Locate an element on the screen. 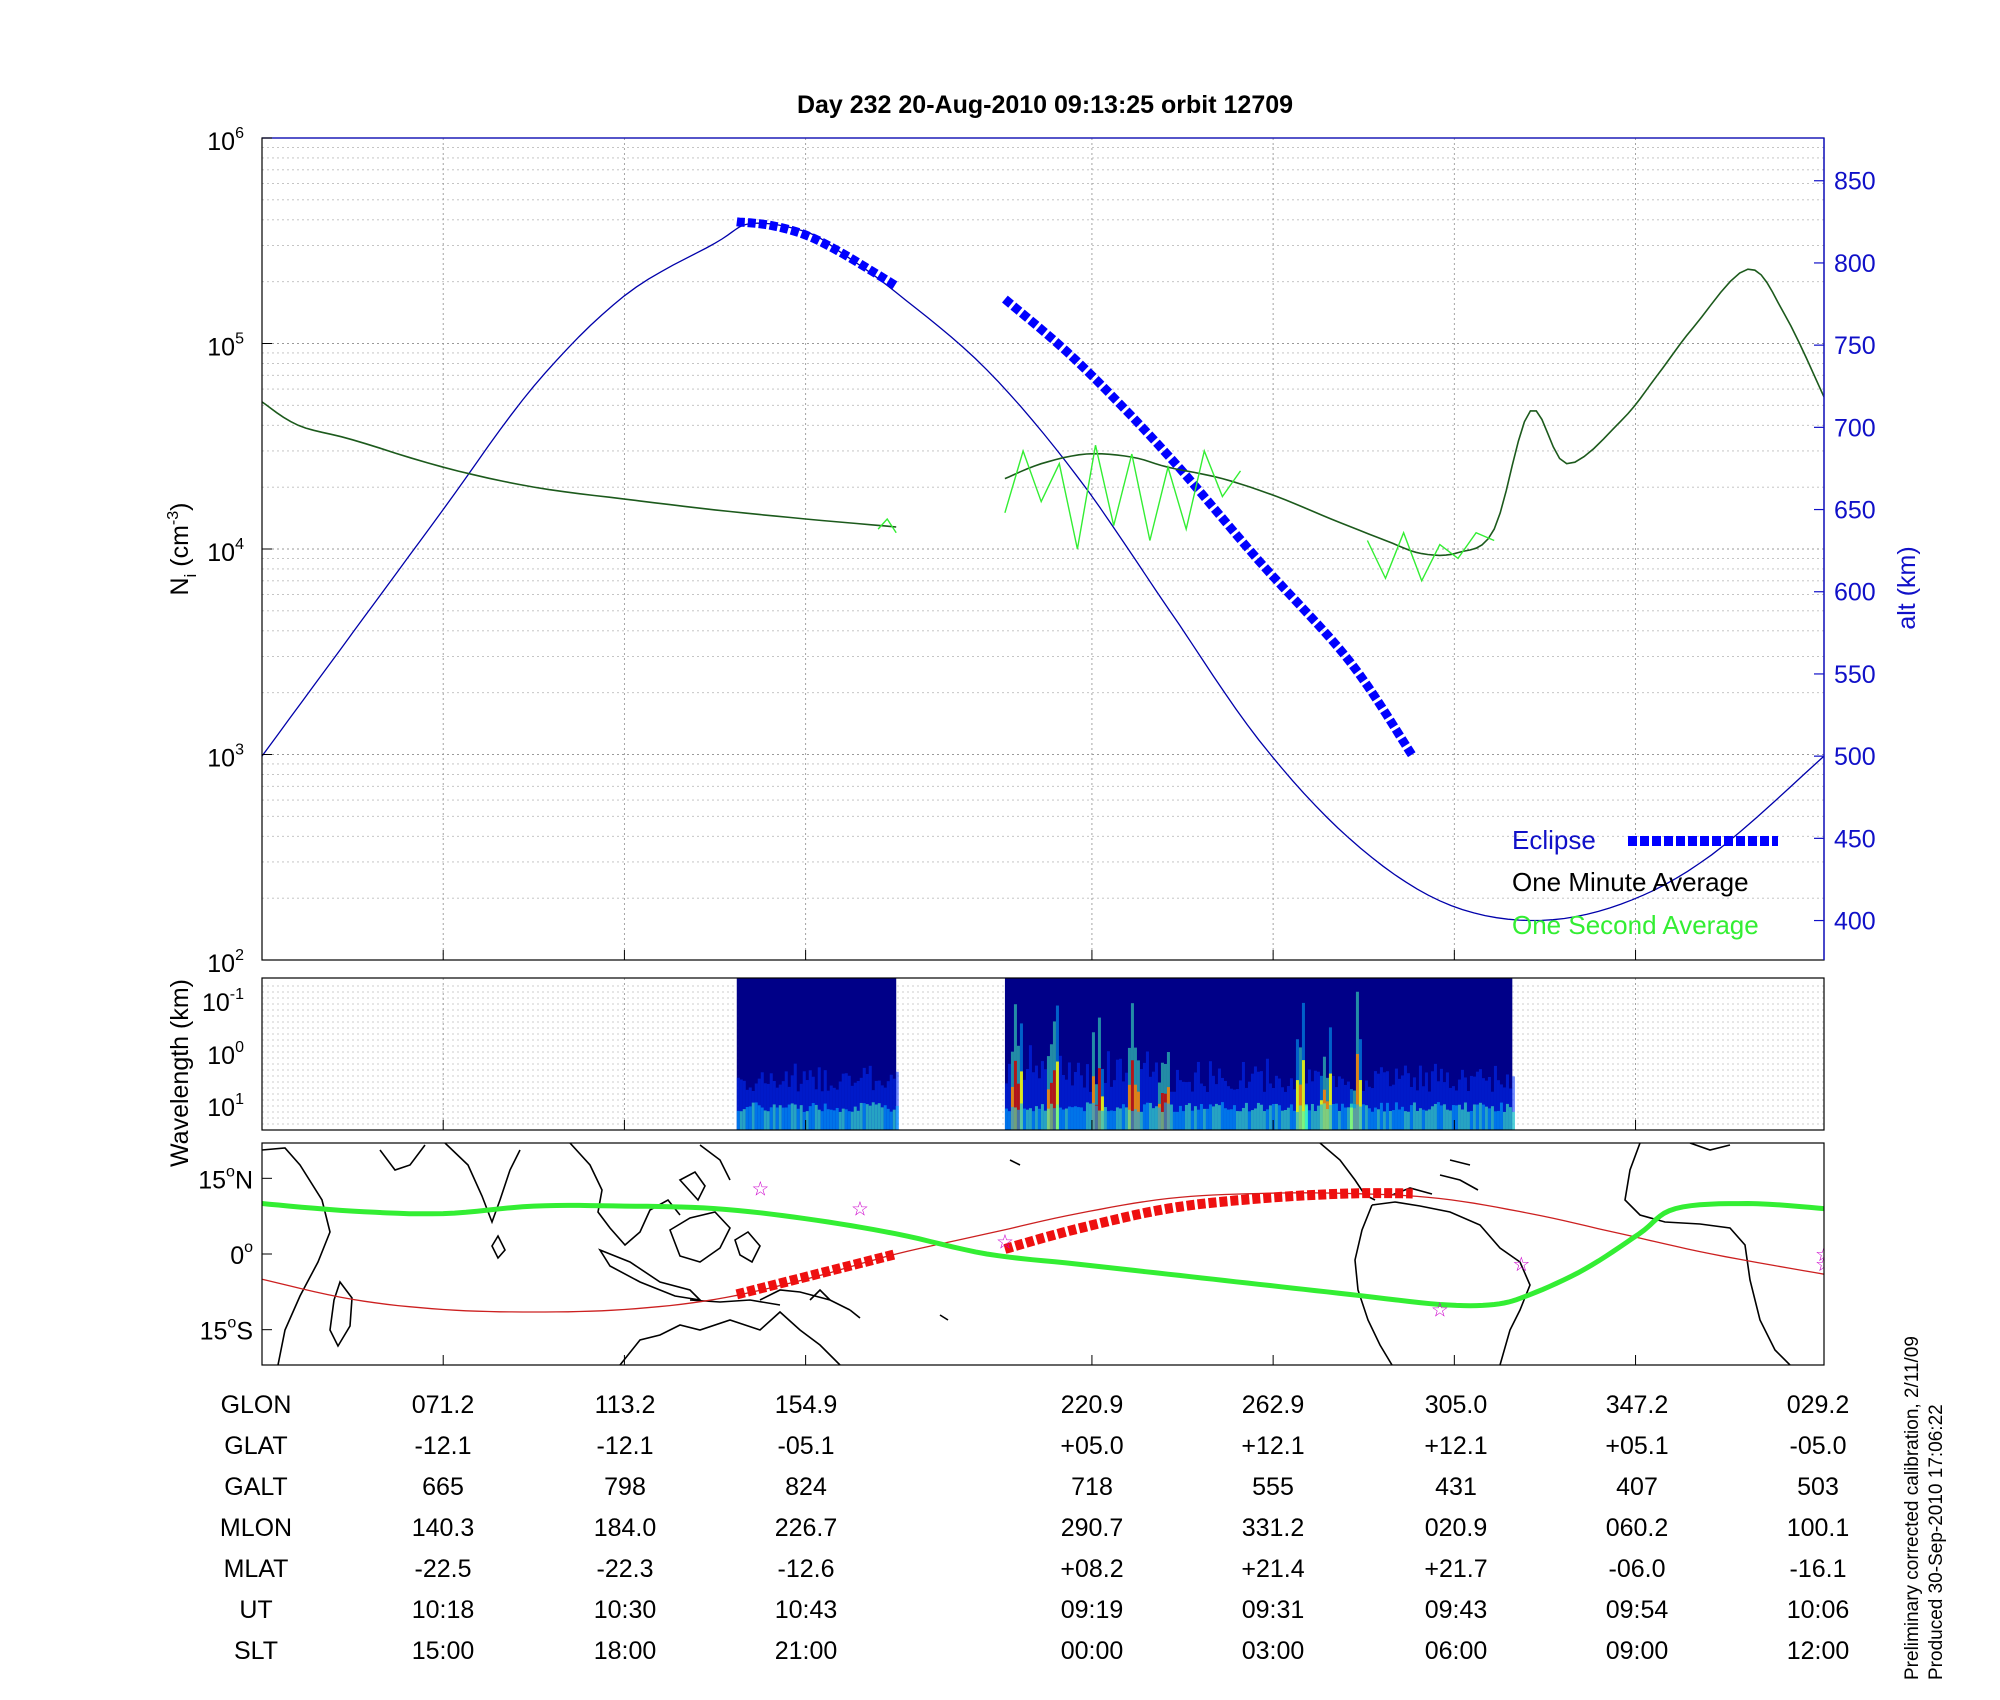  table-cell: 10:06 is located at coordinates (1818, 1610).